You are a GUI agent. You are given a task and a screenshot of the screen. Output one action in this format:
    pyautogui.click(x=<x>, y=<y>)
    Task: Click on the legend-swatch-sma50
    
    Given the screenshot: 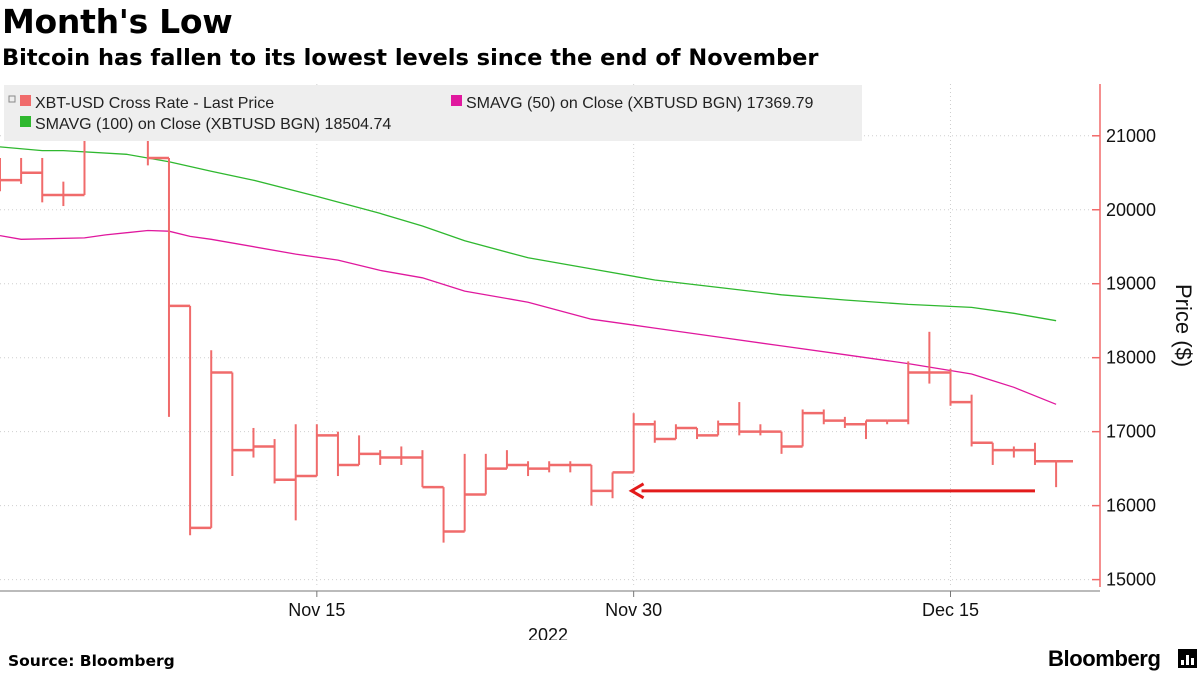 What is the action you would take?
    pyautogui.click(x=456, y=100)
    